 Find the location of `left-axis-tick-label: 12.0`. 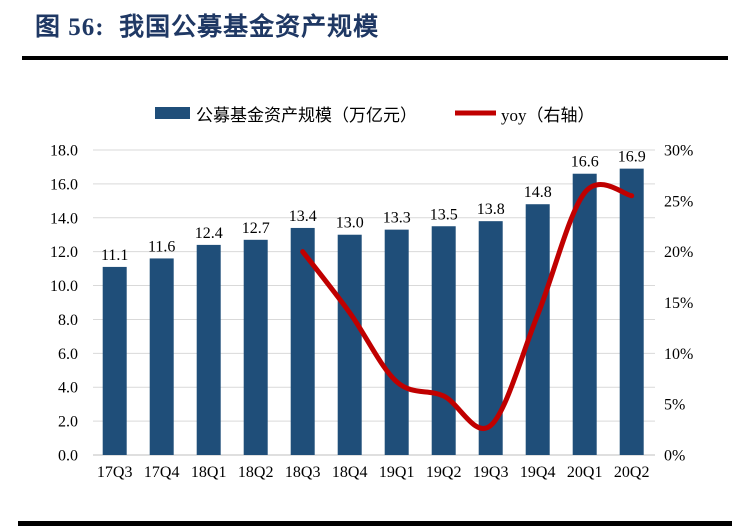

left-axis-tick-label: 12.0 is located at coordinates (64, 252).